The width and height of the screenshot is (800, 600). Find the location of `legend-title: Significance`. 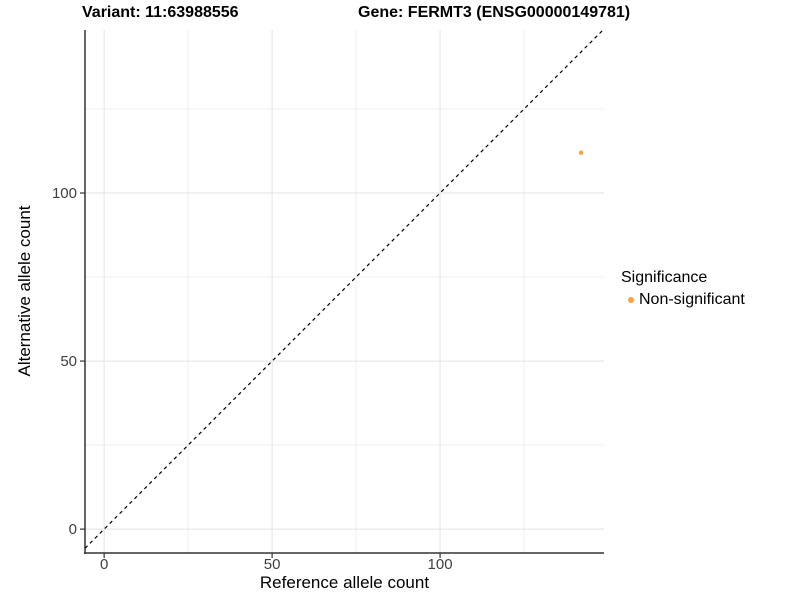

legend-title: Significance is located at coordinates (664, 277).